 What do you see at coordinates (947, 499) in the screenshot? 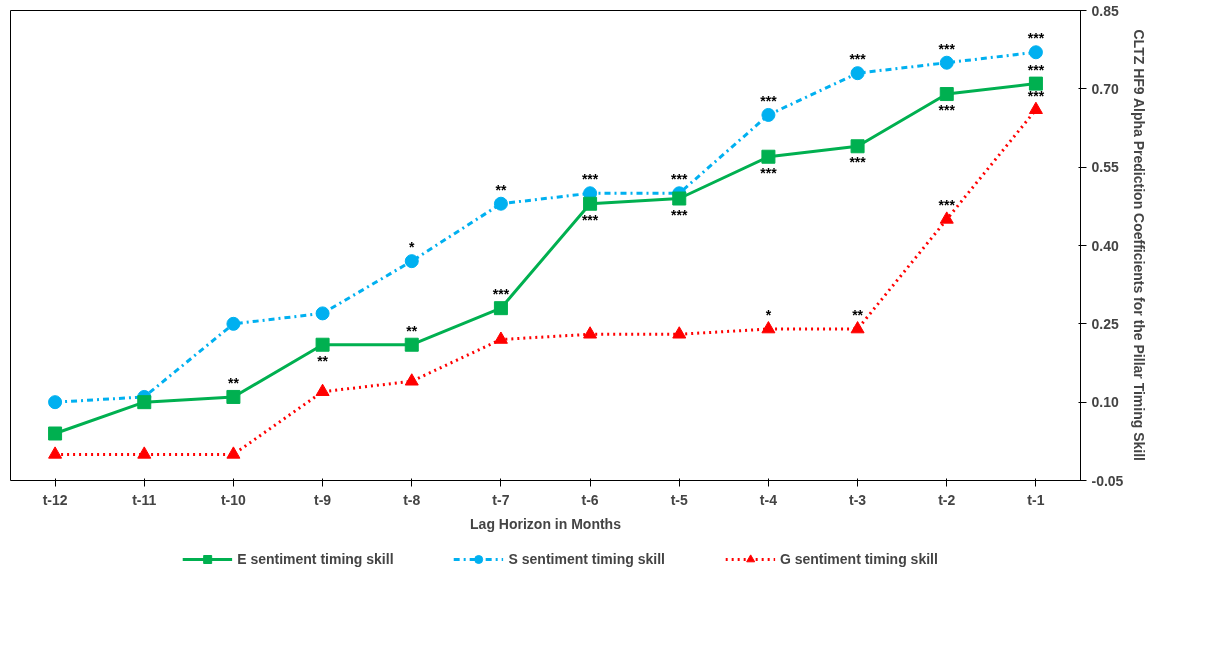
I see `x-tick-label: t-2` at bounding box center [947, 499].